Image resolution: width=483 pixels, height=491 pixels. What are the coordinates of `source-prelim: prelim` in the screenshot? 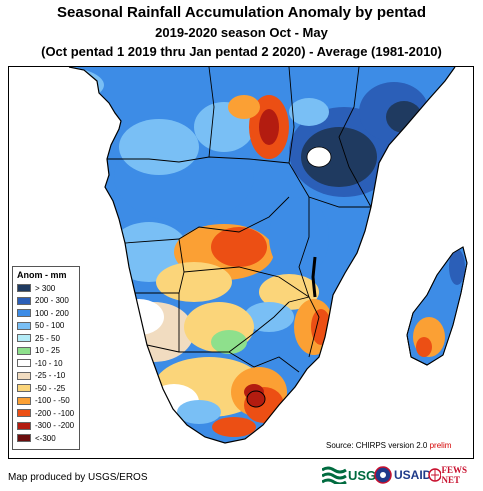 It's located at (440, 445).